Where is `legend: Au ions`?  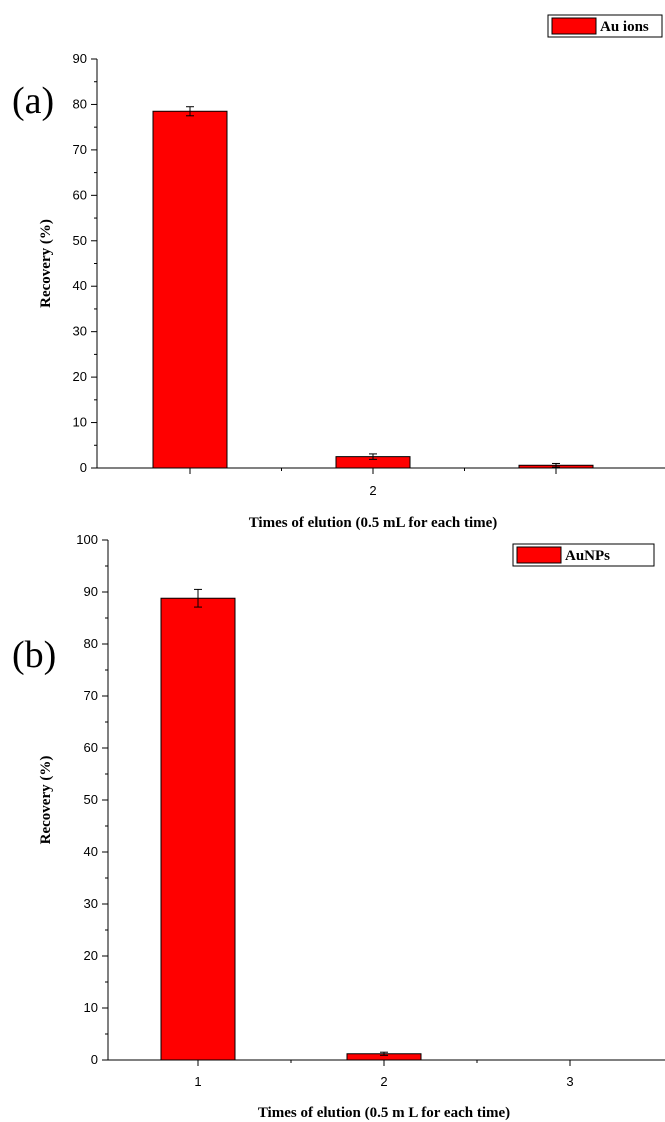
legend: Au ions is located at coordinates (605, 26).